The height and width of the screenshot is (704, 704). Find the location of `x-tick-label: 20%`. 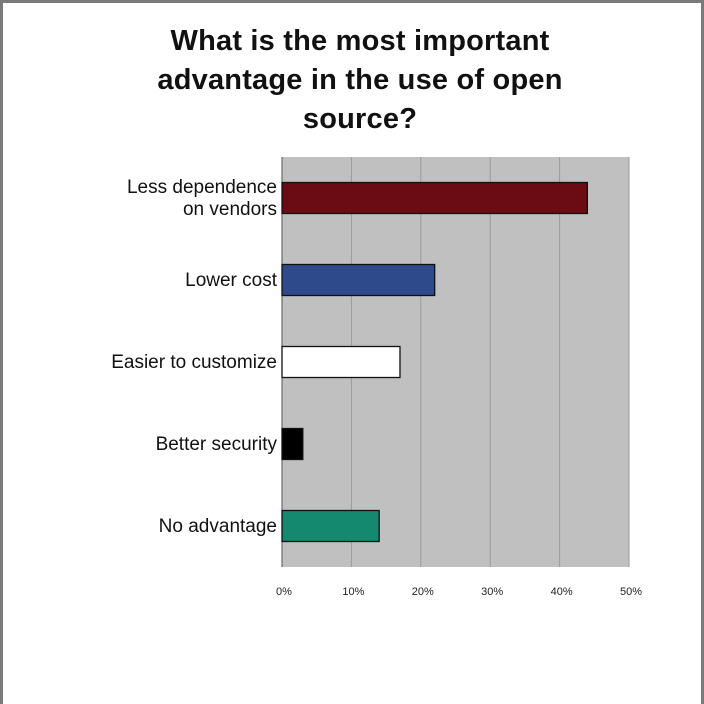

x-tick-label: 20% is located at coordinates (423, 592).